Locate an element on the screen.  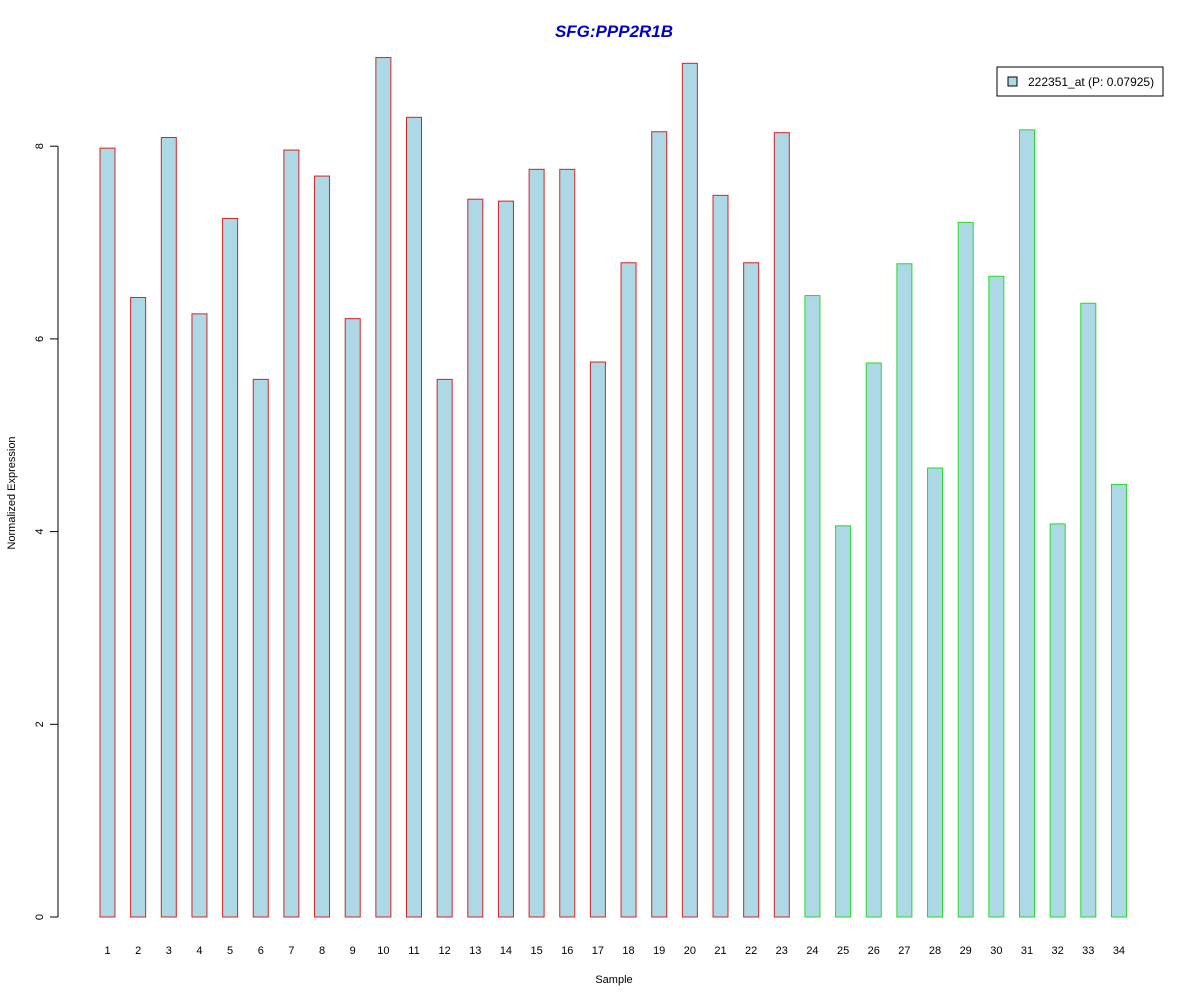
legend-box is located at coordinates (1080, 81).